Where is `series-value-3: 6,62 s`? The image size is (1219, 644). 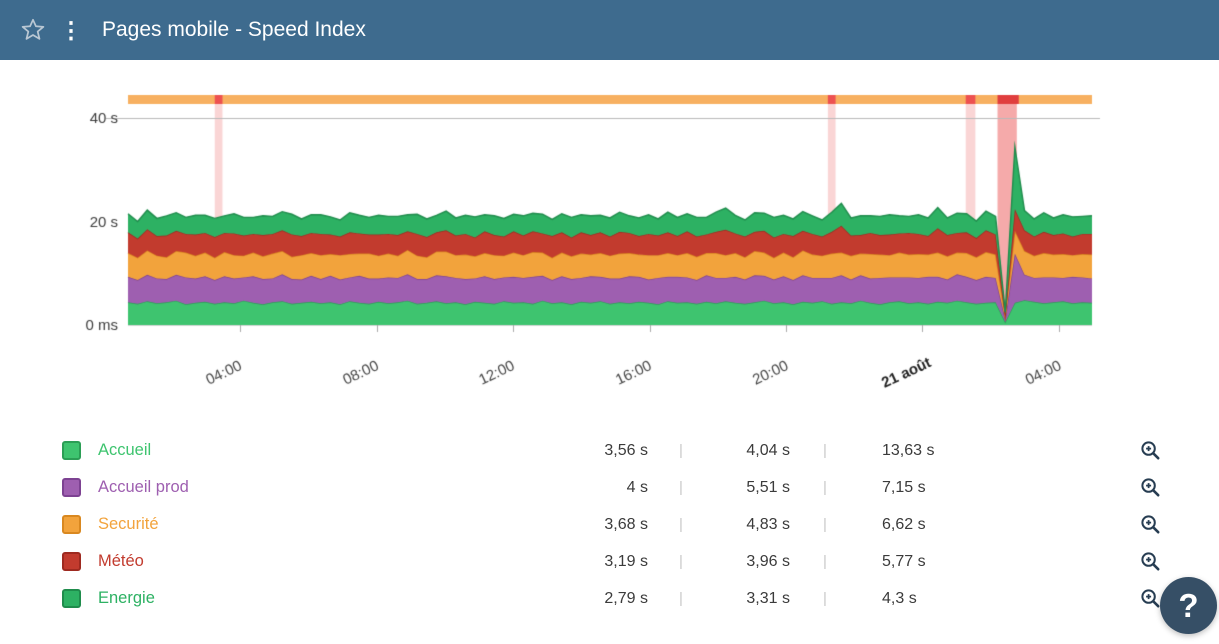
series-value-3: 6,62 s is located at coordinates (904, 524).